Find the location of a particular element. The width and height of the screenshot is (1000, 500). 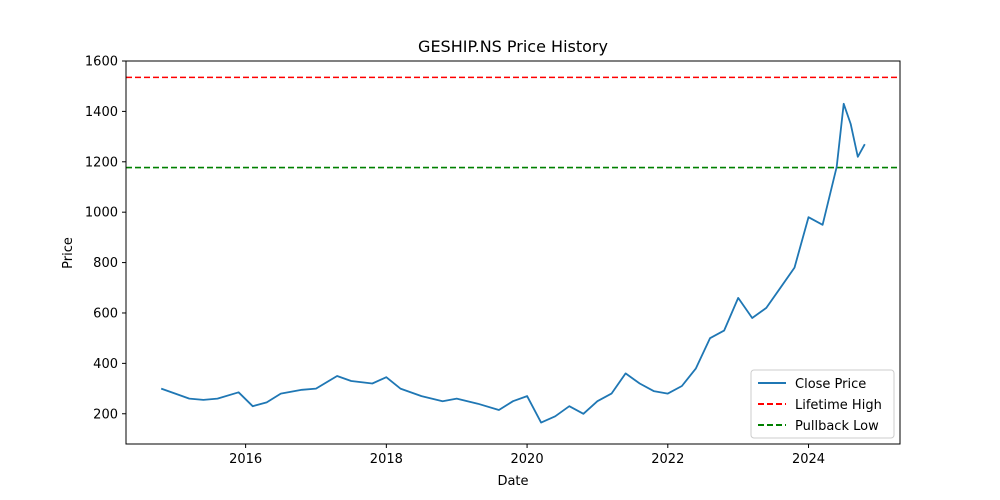

y-tick-label: 1400 is located at coordinates (101, 112).